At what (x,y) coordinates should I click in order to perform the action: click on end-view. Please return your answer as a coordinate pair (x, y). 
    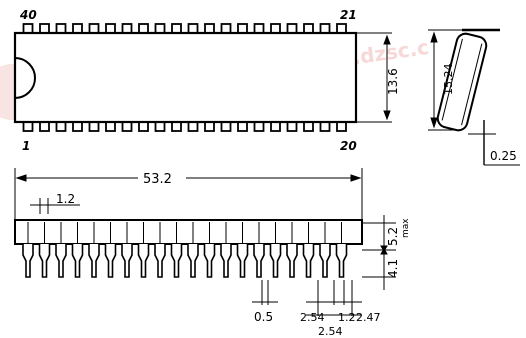
    Looking at the image, I should click on (474, 97).